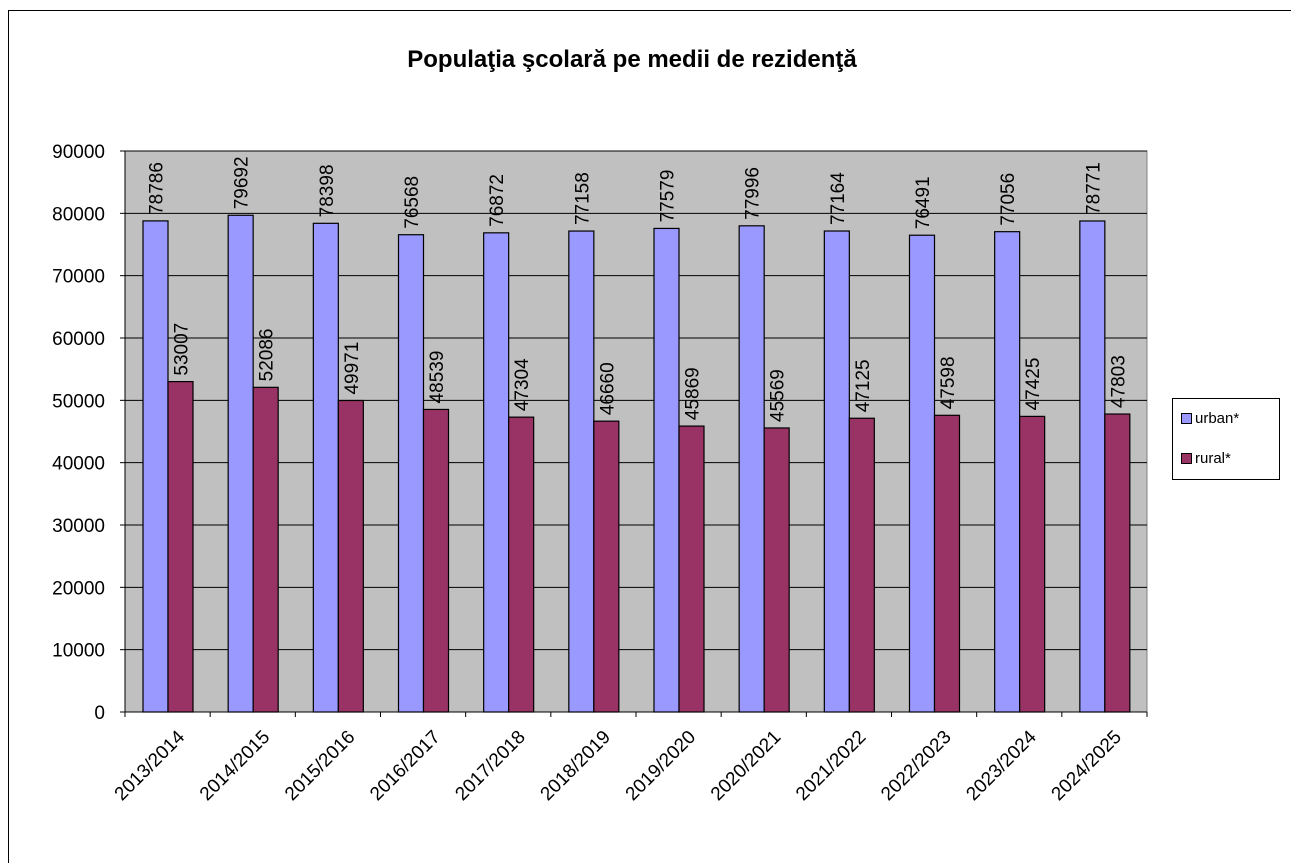 This screenshot has width=1292, height=864. Describe the element at coordinates (78, 464) in the screenshot. I see `y-tick-label: 40000` at that location.